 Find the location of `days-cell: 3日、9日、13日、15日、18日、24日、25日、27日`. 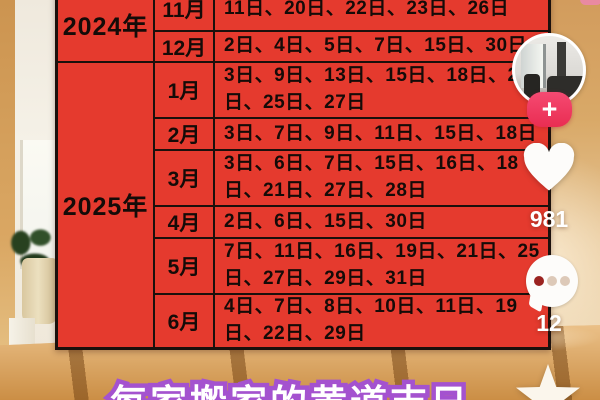

days-cell: 3日、9日、13日、15日、18日、24日、25日、27日 is located at coordinates (381, 90).